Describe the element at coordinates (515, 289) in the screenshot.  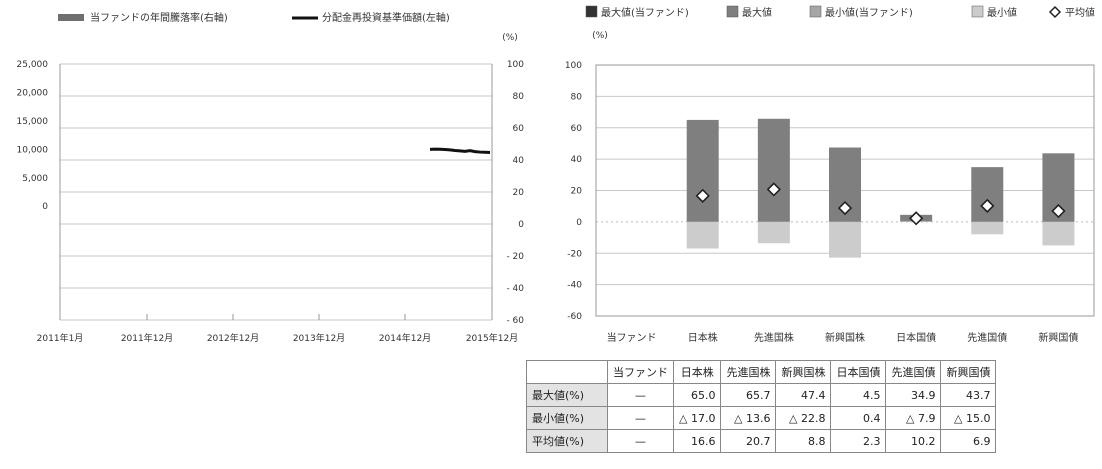
I see `right-axis-tick-label: - 40` at that location.